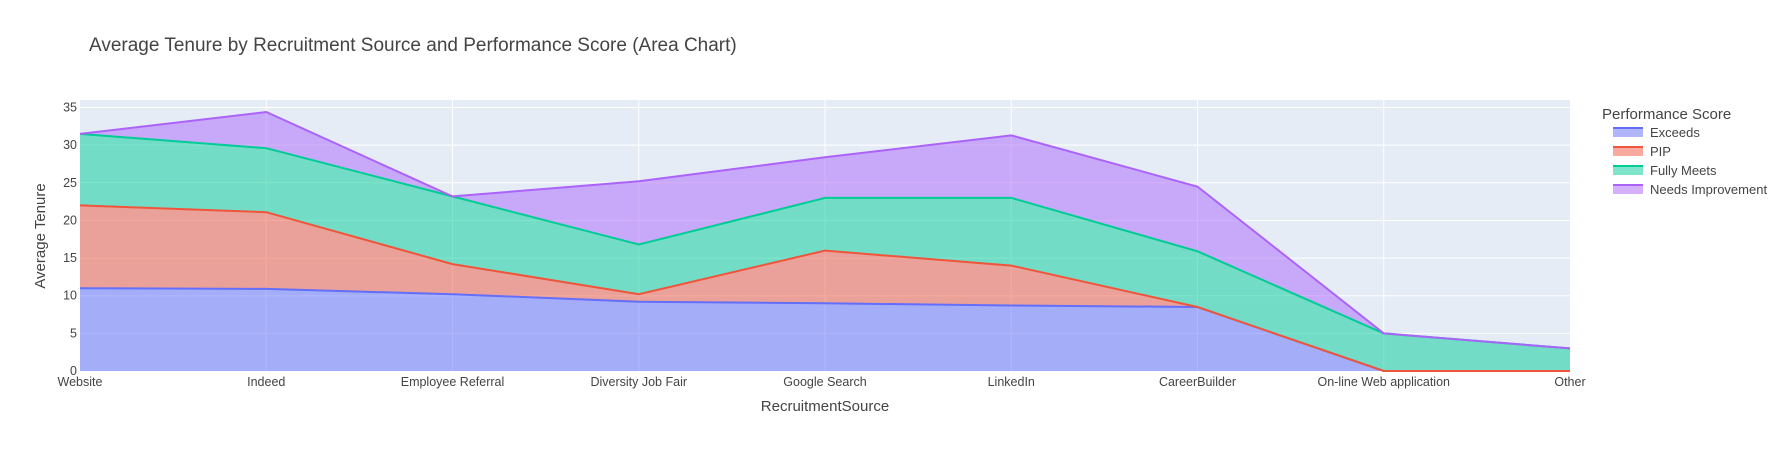 Image resolution: width=1778 pixels, height=450 pixels. What do you see at coordinates (638, 382) in the screenshot?
I see `x-tick-label: Diversity Job Fair` at bounding box center [638, 382].